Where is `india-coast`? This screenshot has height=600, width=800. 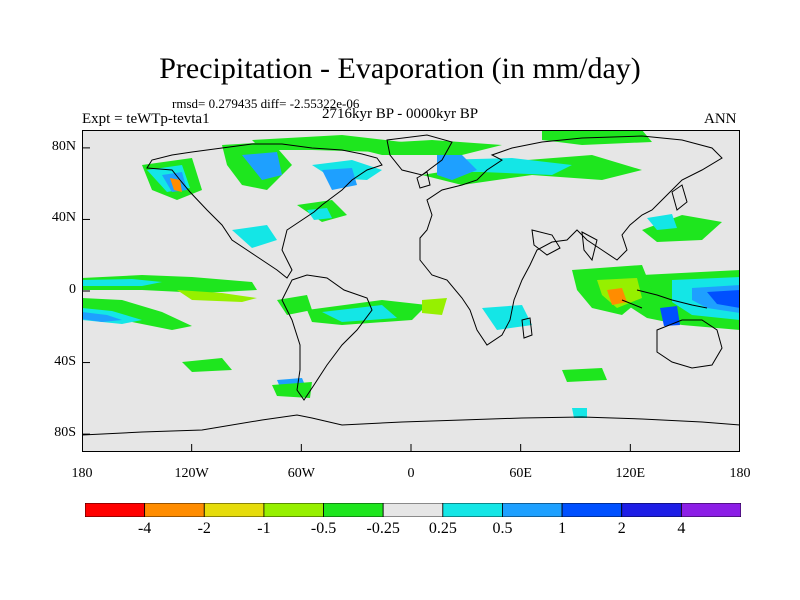 india-coast is located at coordinates (589, 246).